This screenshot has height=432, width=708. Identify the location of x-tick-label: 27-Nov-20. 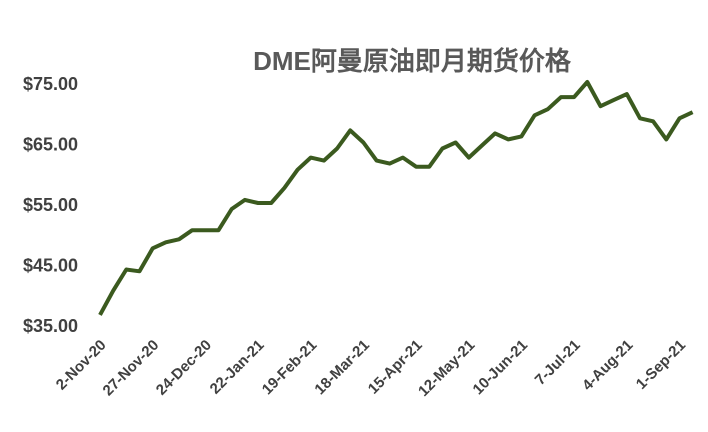
(131, 368).